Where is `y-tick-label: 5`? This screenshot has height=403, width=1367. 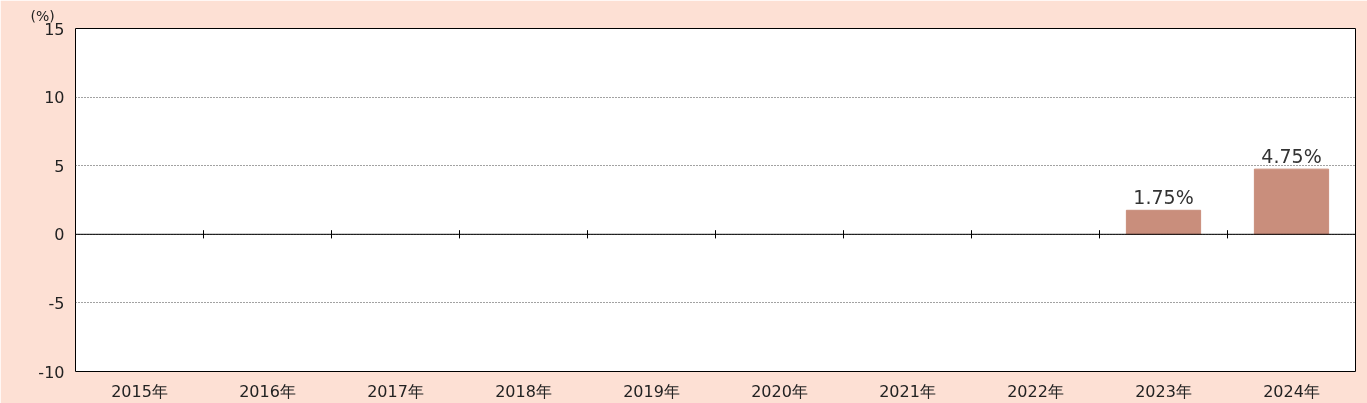
y-tick-label: 5 is located at coordinates (59, 166).